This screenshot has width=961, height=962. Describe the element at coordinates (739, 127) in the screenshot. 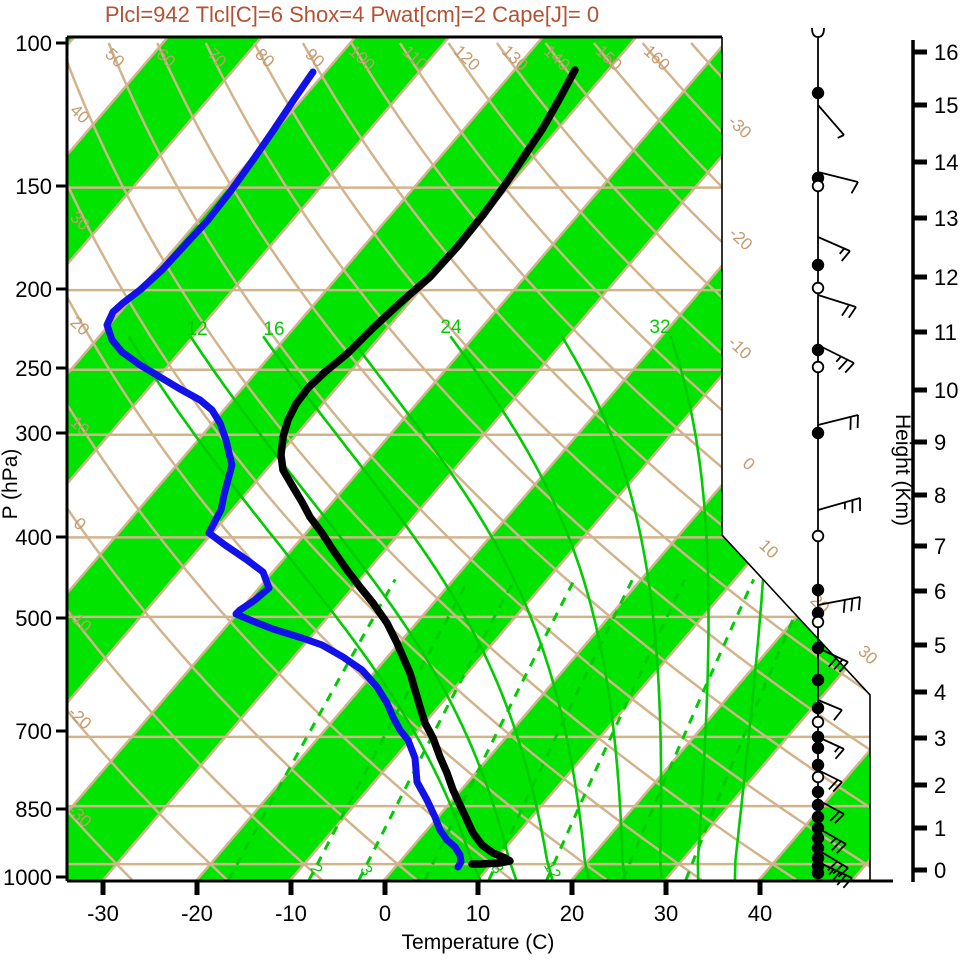

I see `isotherm-label: -30` at that location.